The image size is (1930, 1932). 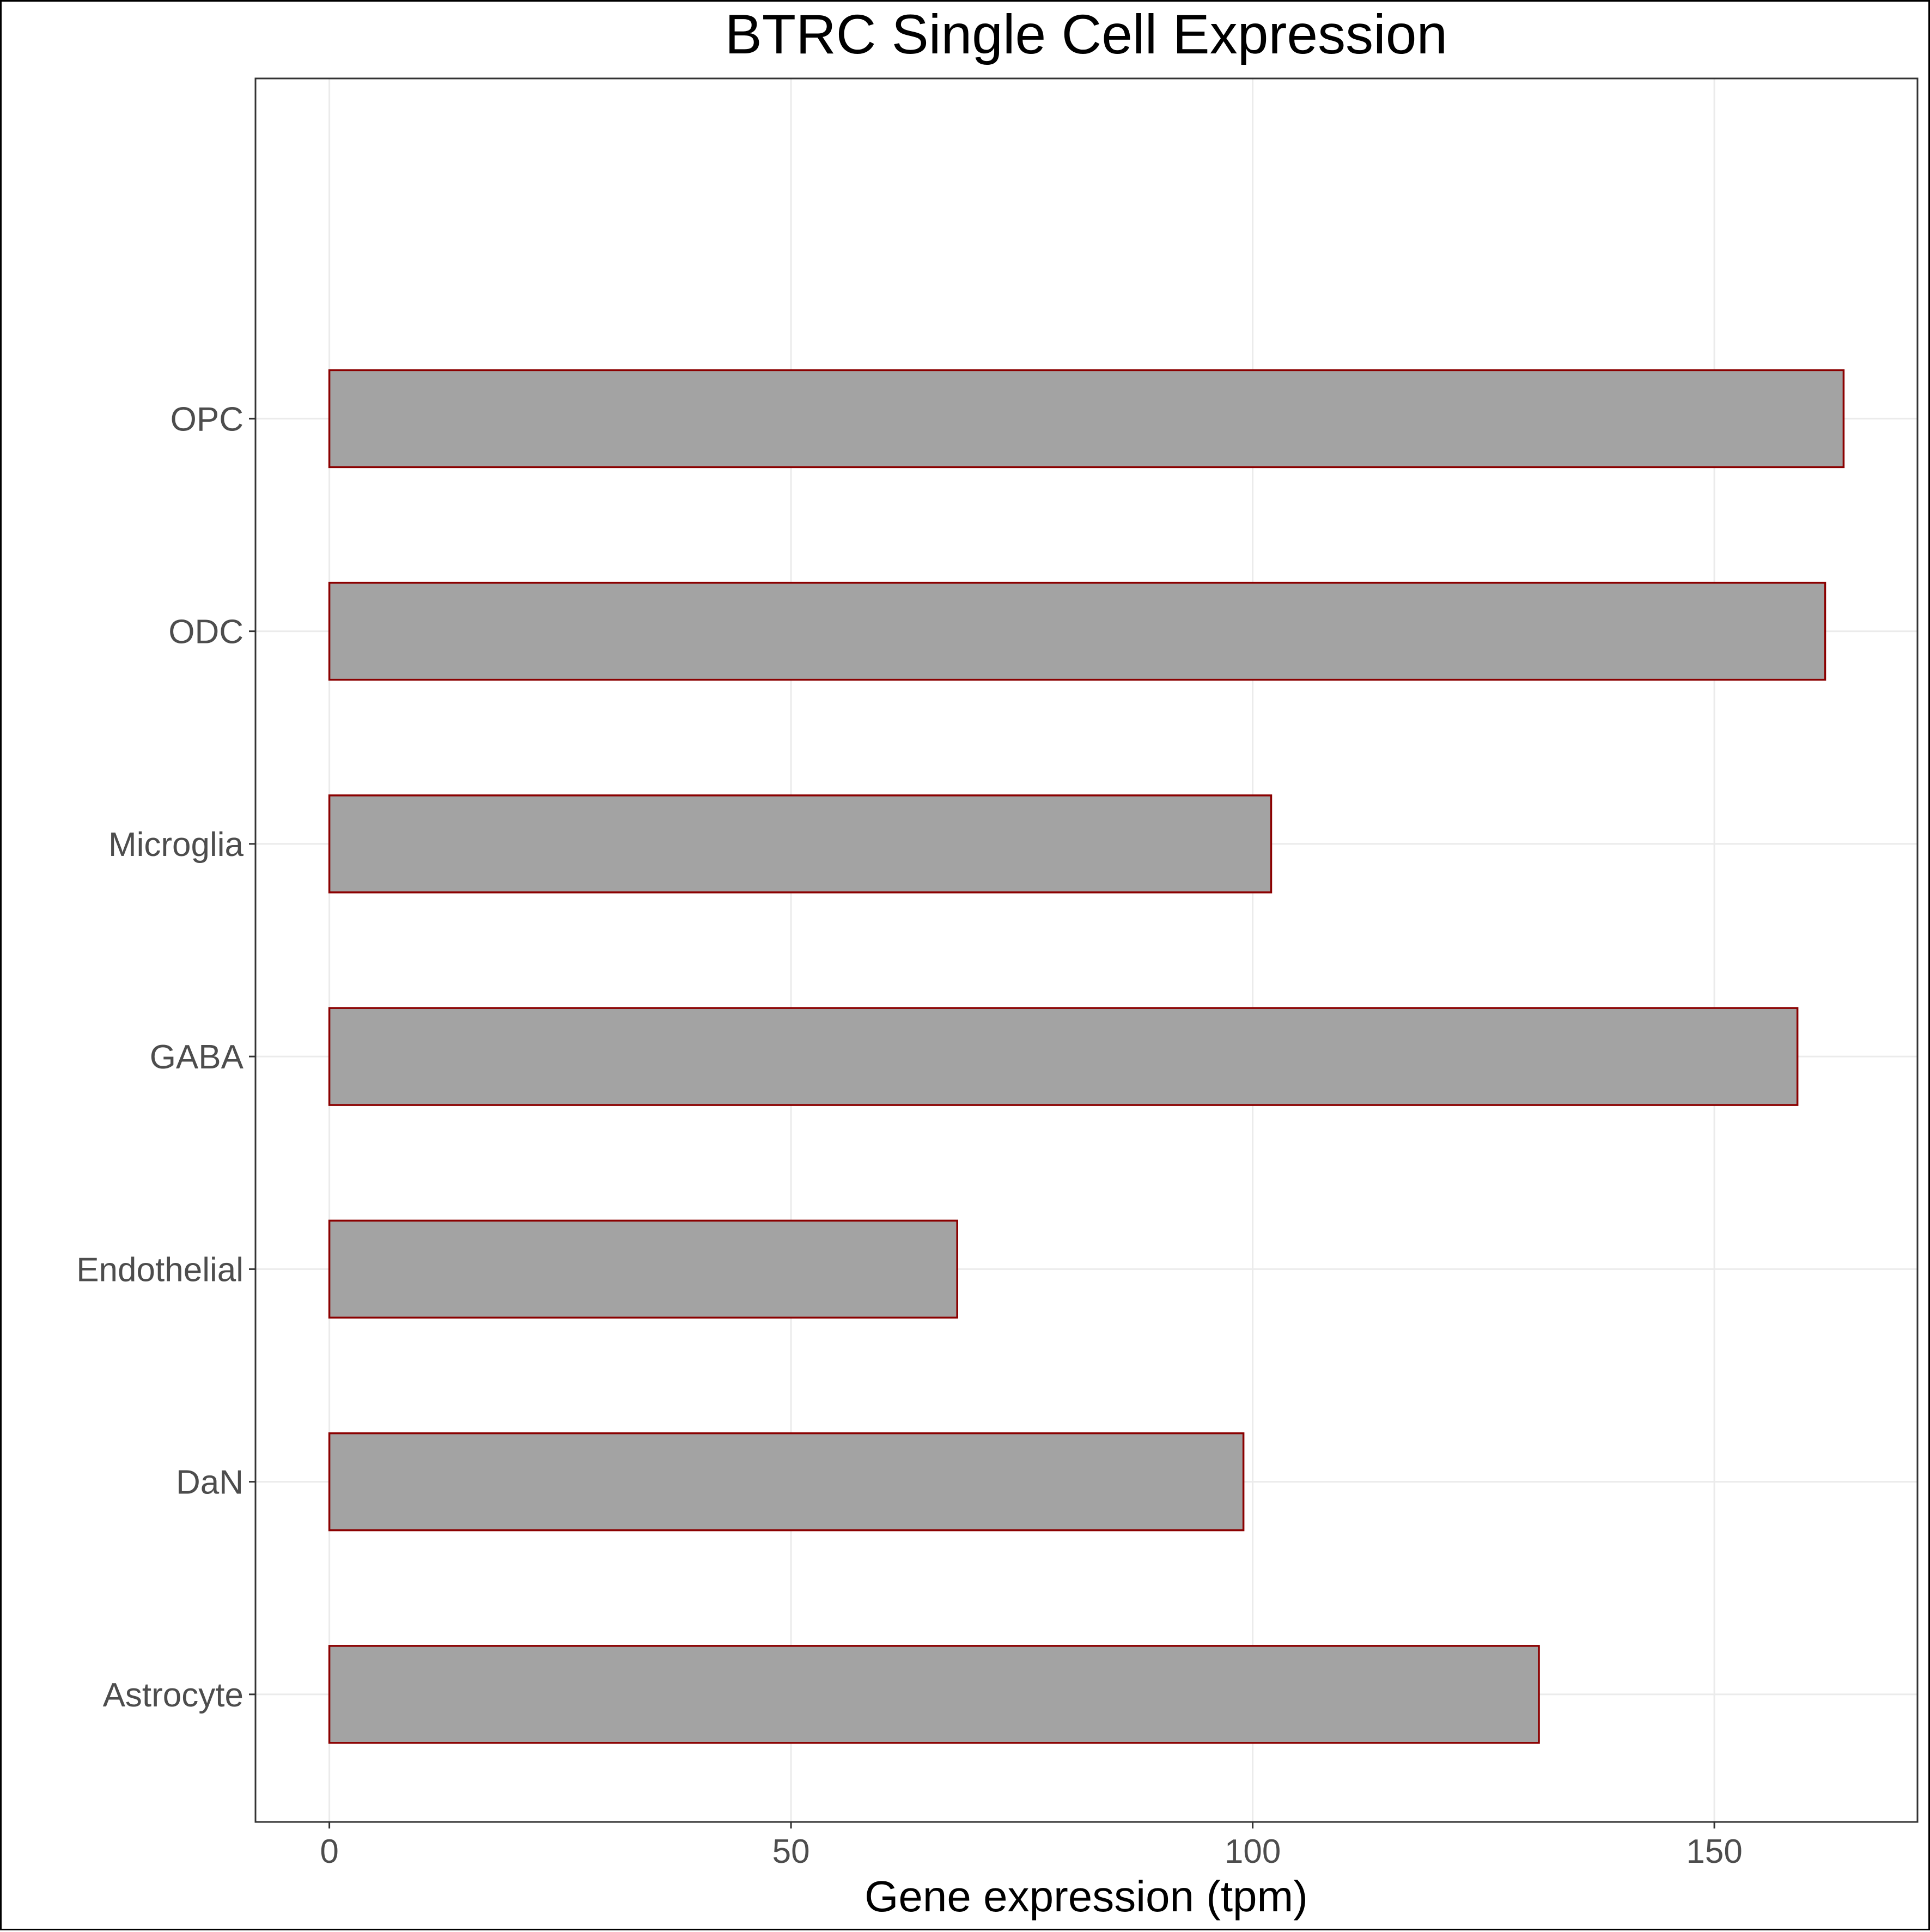 I want to click on y-tick-label: ODC, so click(x=205, y=632).